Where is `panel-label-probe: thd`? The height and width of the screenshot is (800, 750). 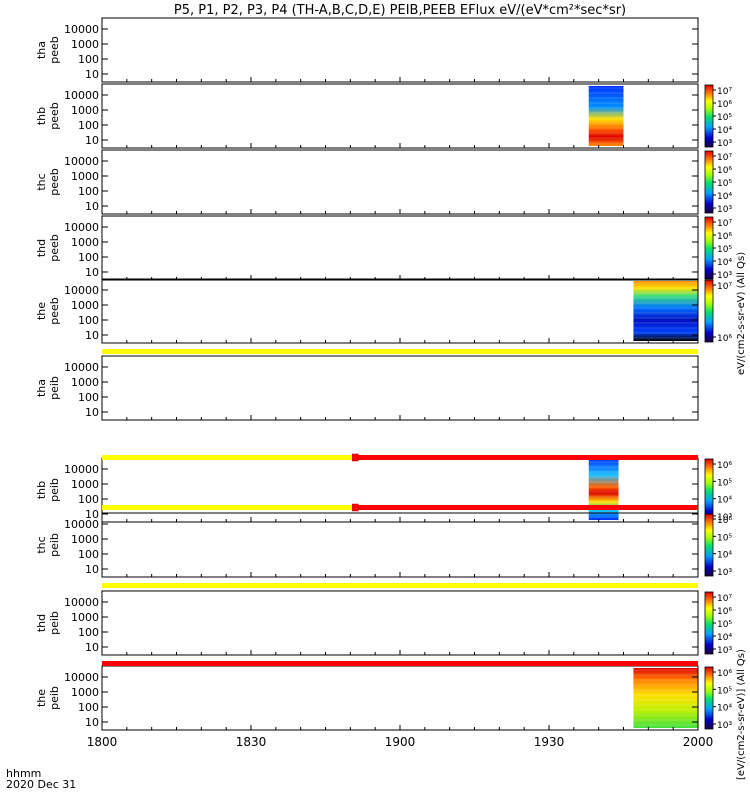 panel-label-probe: thd is located at coordinates (41, 248).